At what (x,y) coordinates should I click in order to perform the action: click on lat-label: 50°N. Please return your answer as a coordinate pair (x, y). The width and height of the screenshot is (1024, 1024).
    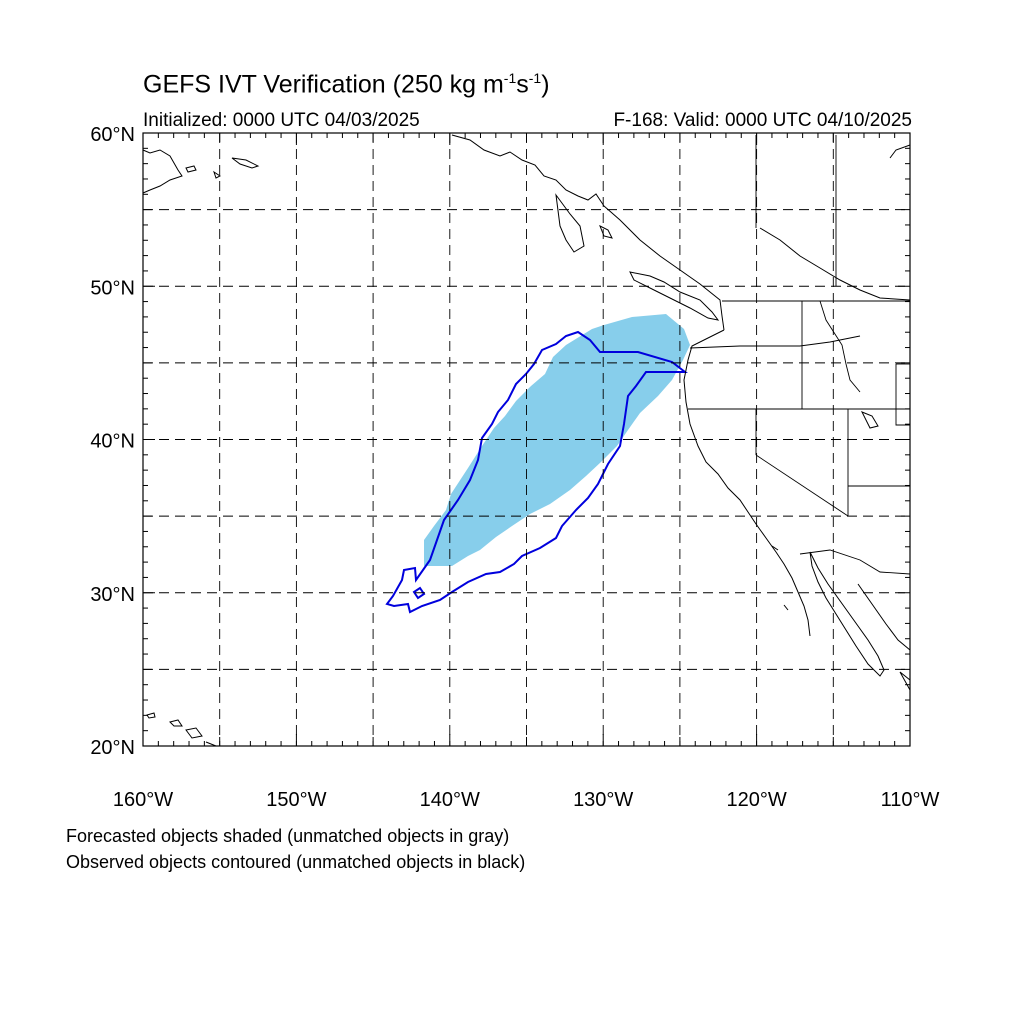
    Looking at the image, I should click on (112, 288).